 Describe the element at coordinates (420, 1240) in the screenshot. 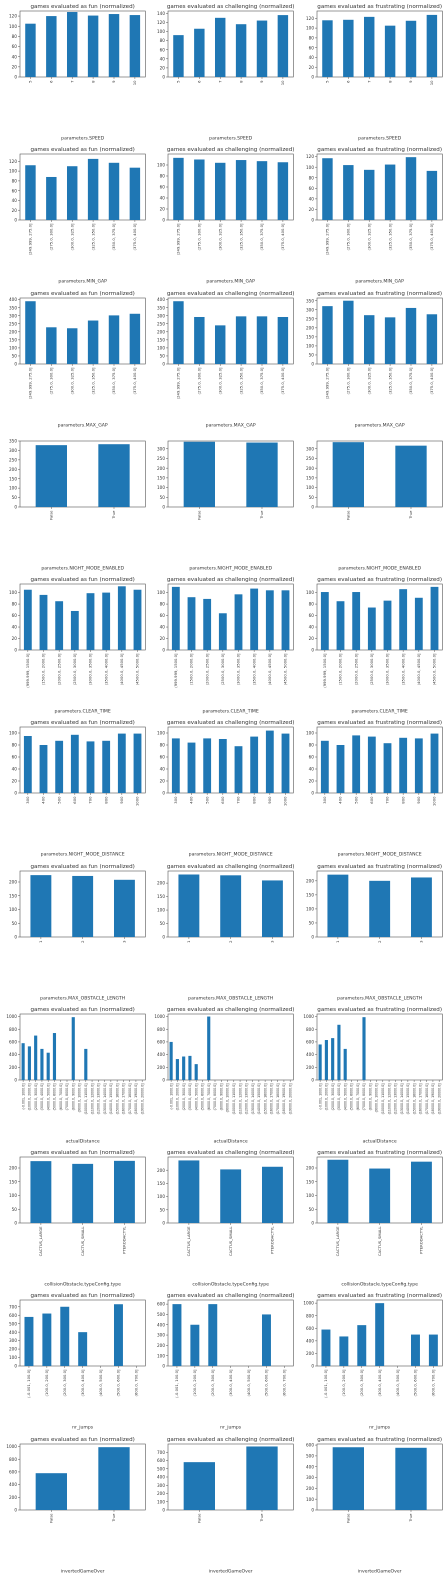

I see `x-tick-label: PTERODACTYL` at that location.